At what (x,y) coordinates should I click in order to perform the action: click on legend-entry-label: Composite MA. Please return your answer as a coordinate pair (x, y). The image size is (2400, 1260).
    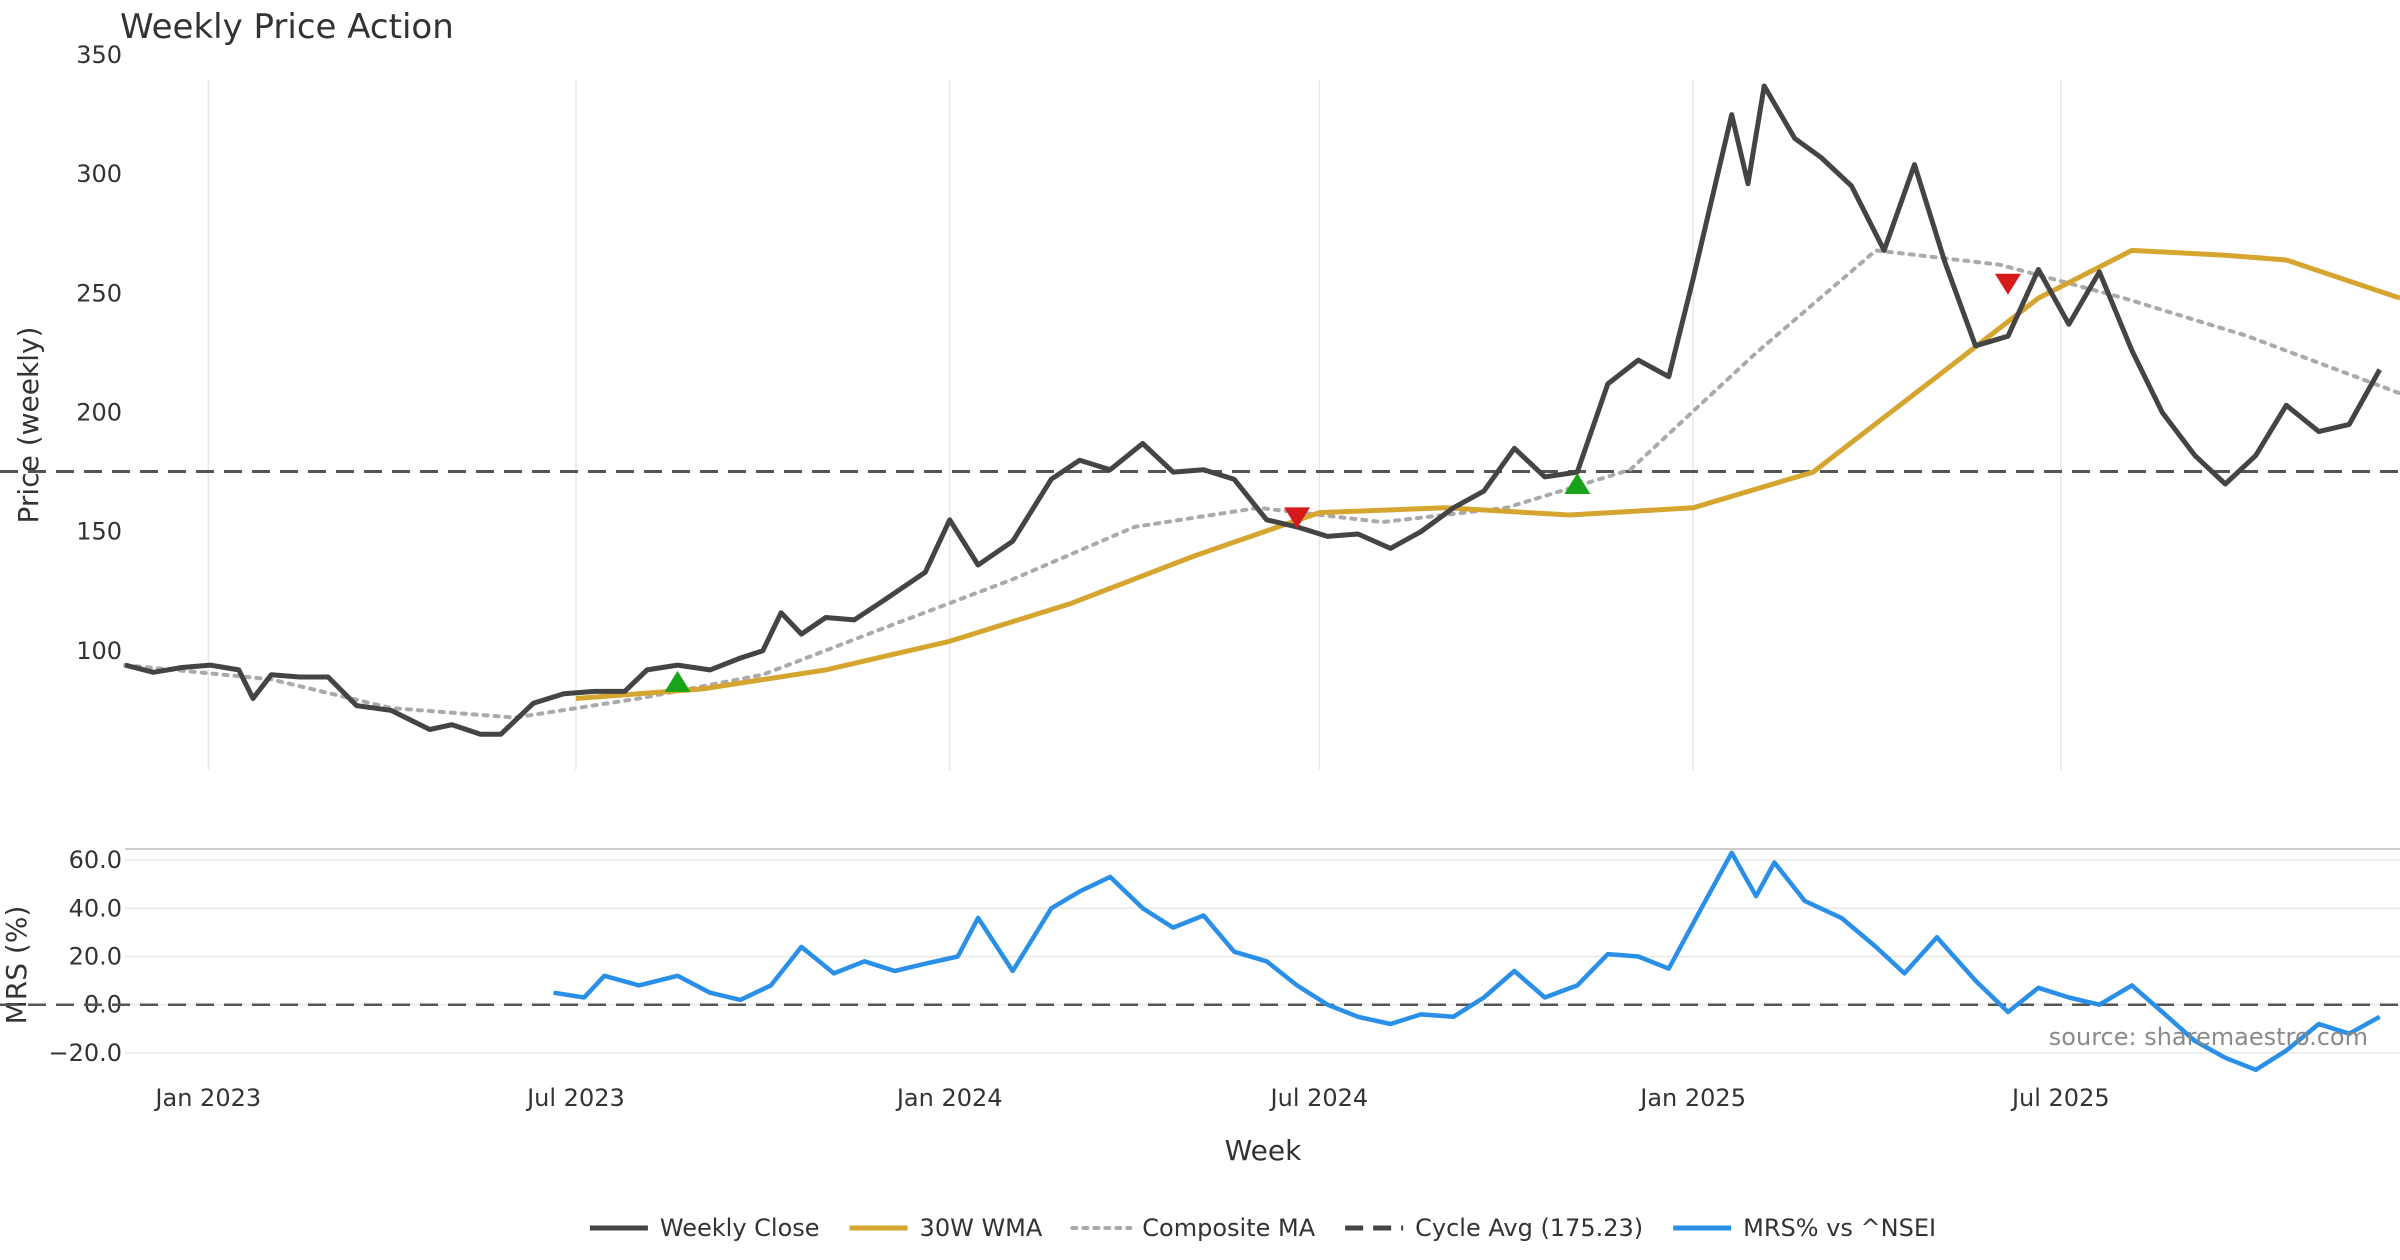
    Looking at the image, I should click on (1228, 1228).